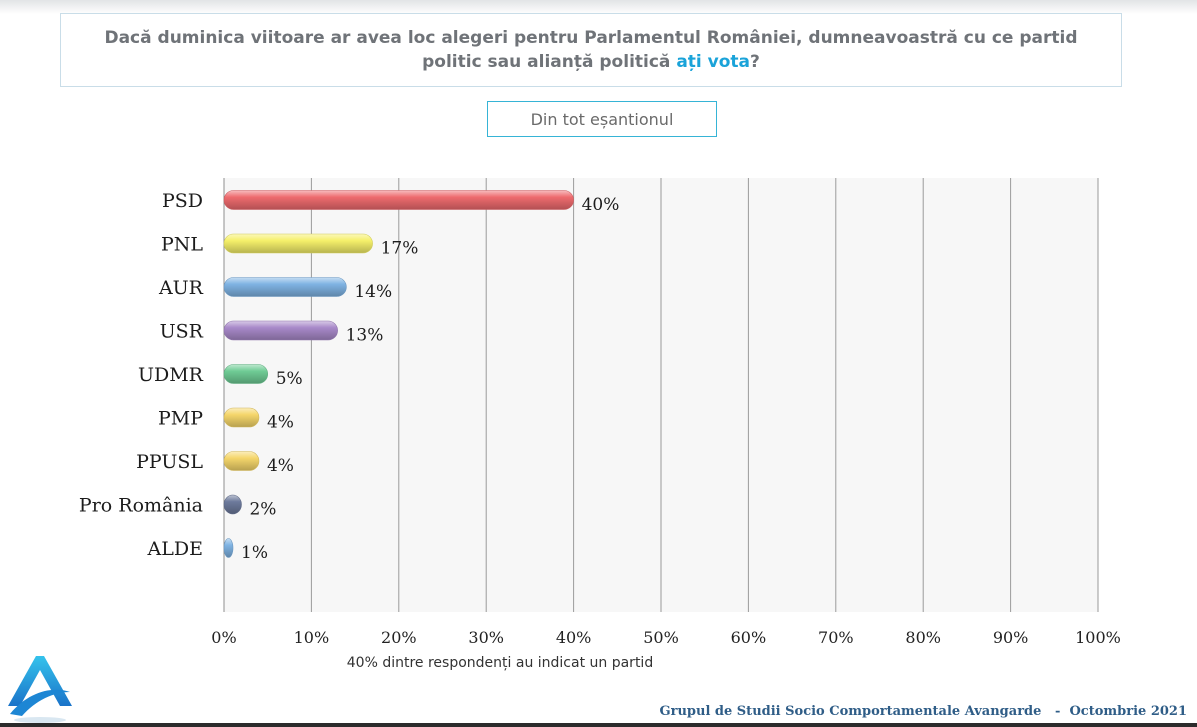 The height and width of the screenshot is (727, 1197). I want to click on category-label: PPUSL, so click(169, 462).